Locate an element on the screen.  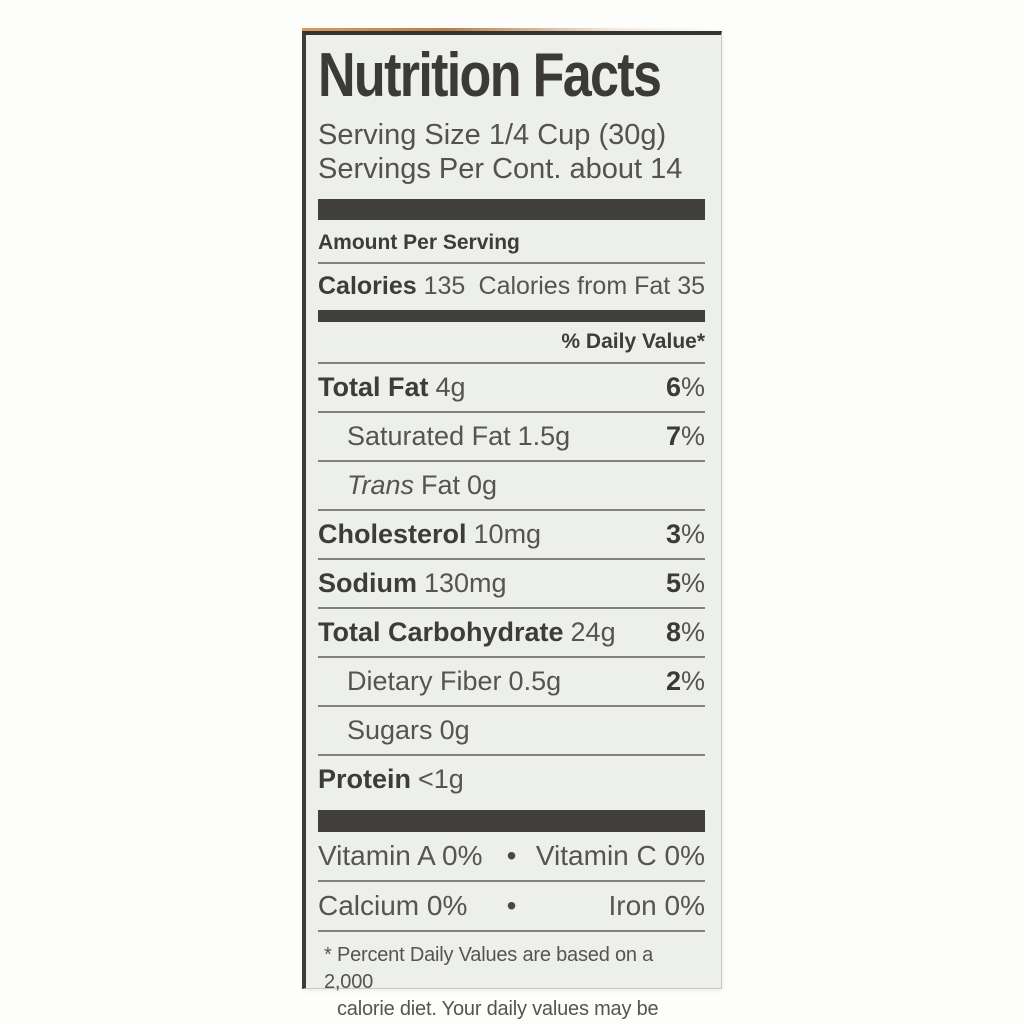
nutrient-row-protein: Protein <1g is located at coordinates (511, 779).